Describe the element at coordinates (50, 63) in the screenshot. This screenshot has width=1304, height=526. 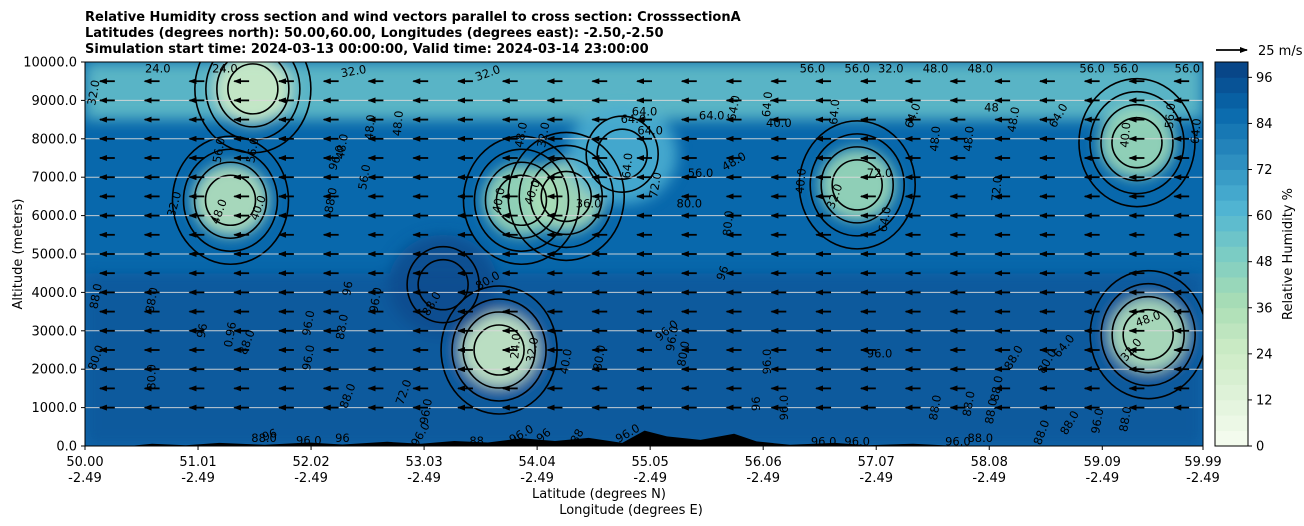
I see `y-tick-label: 10000.0` at that location.